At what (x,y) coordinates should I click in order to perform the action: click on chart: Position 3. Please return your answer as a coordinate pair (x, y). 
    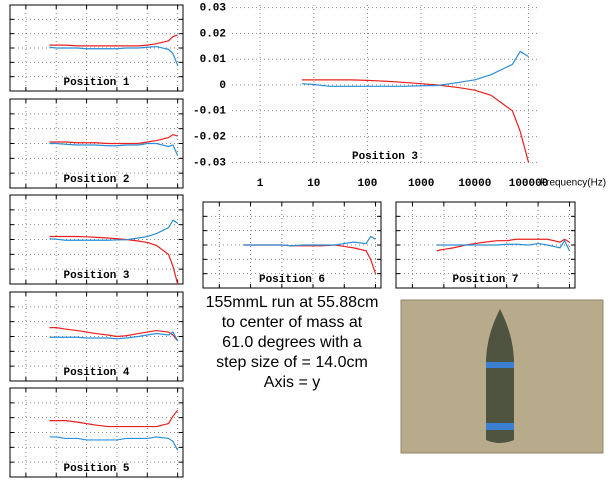
    Looking at the image, I should click on (96, 239).